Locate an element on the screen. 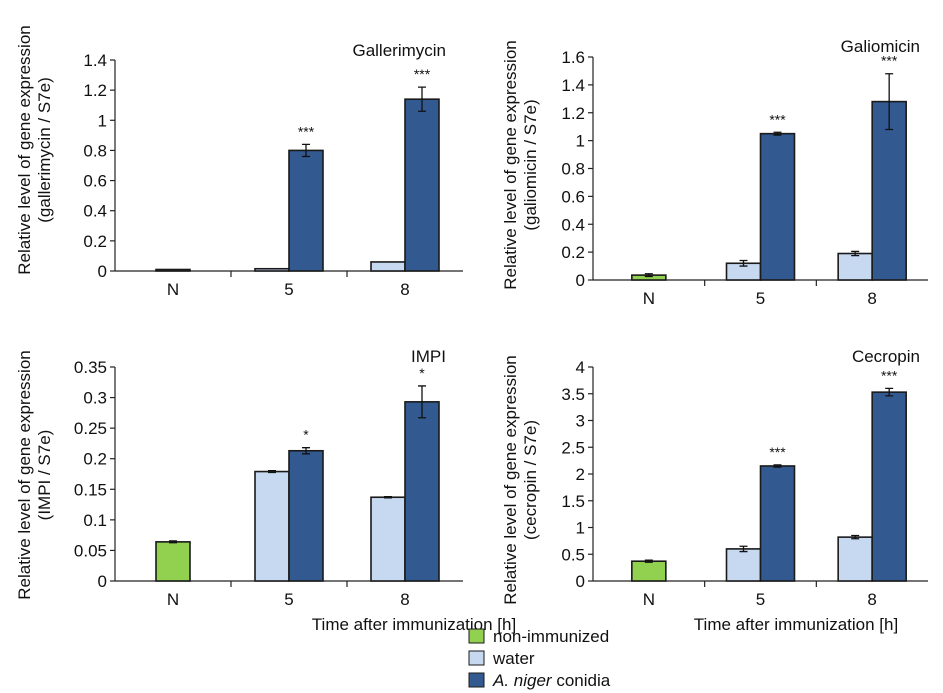 The image size is (943, 693). y-tick-label: 4 is located at coordinates (580, 367).